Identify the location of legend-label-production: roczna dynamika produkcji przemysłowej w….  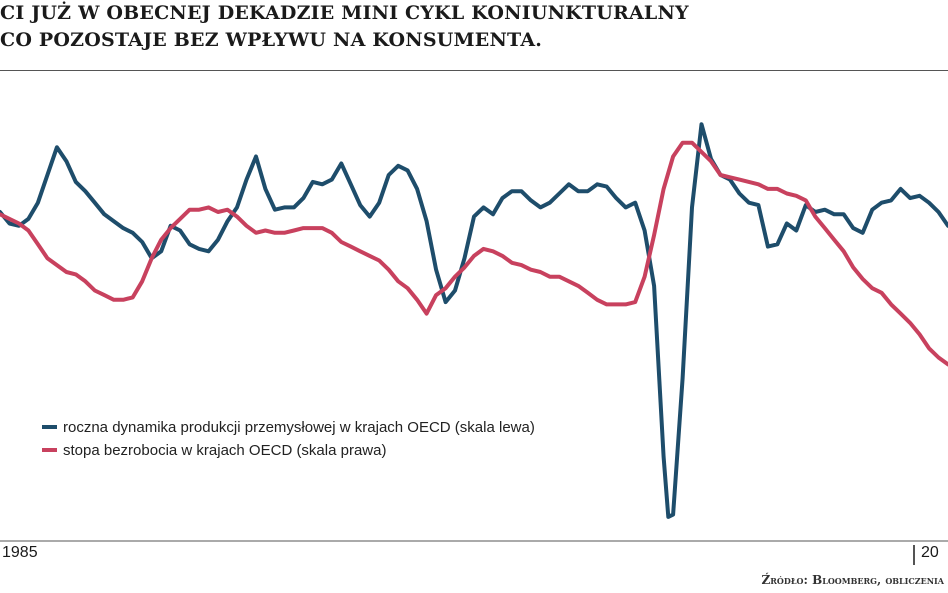
(299, 427).